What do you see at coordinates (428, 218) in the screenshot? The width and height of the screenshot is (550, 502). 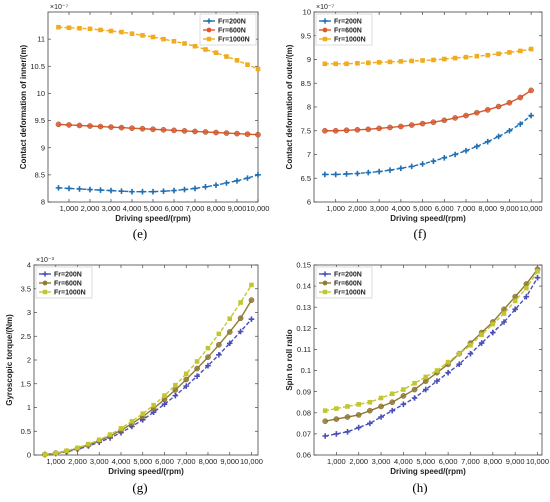 I see `panel-f-x-axis-label: Driving speed/(rpm)` at bounding box center [428, 218].